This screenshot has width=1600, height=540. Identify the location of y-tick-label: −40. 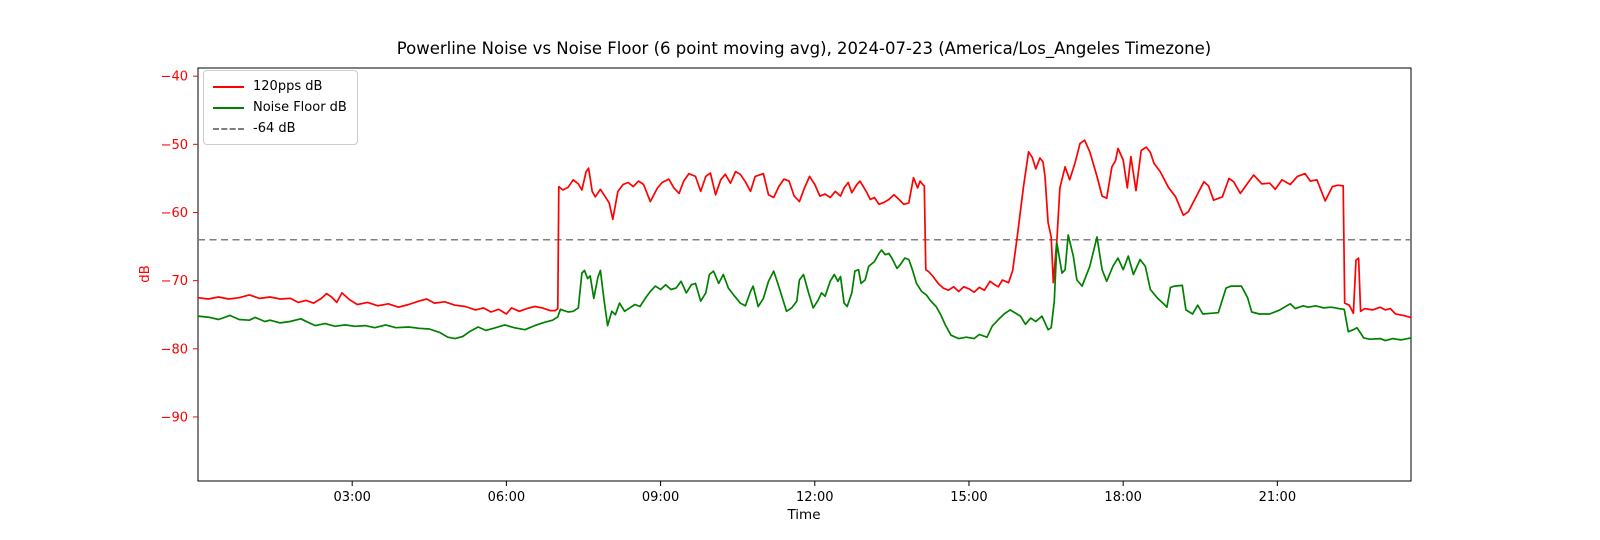
(174, 77).